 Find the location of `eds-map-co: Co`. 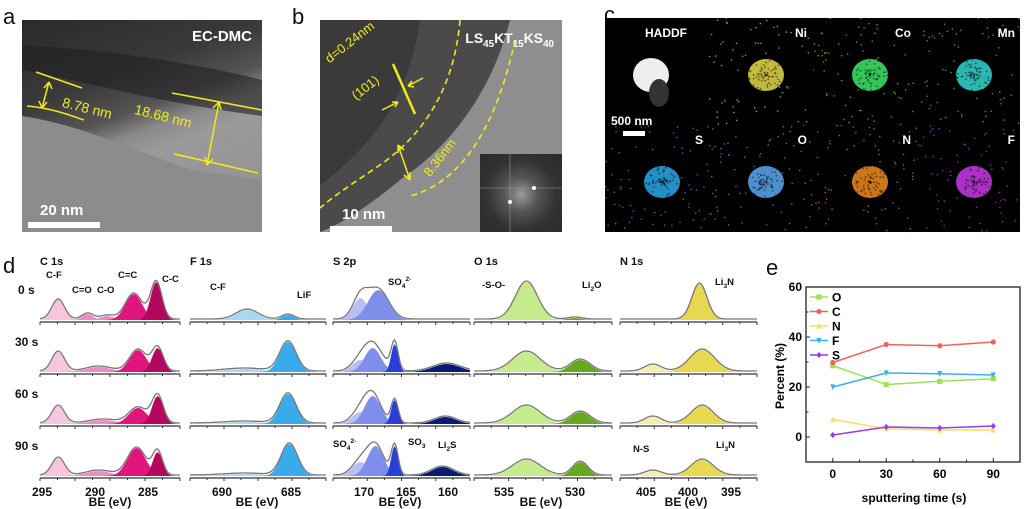

eds-map-co: Co is located at coordinates (865, 71).